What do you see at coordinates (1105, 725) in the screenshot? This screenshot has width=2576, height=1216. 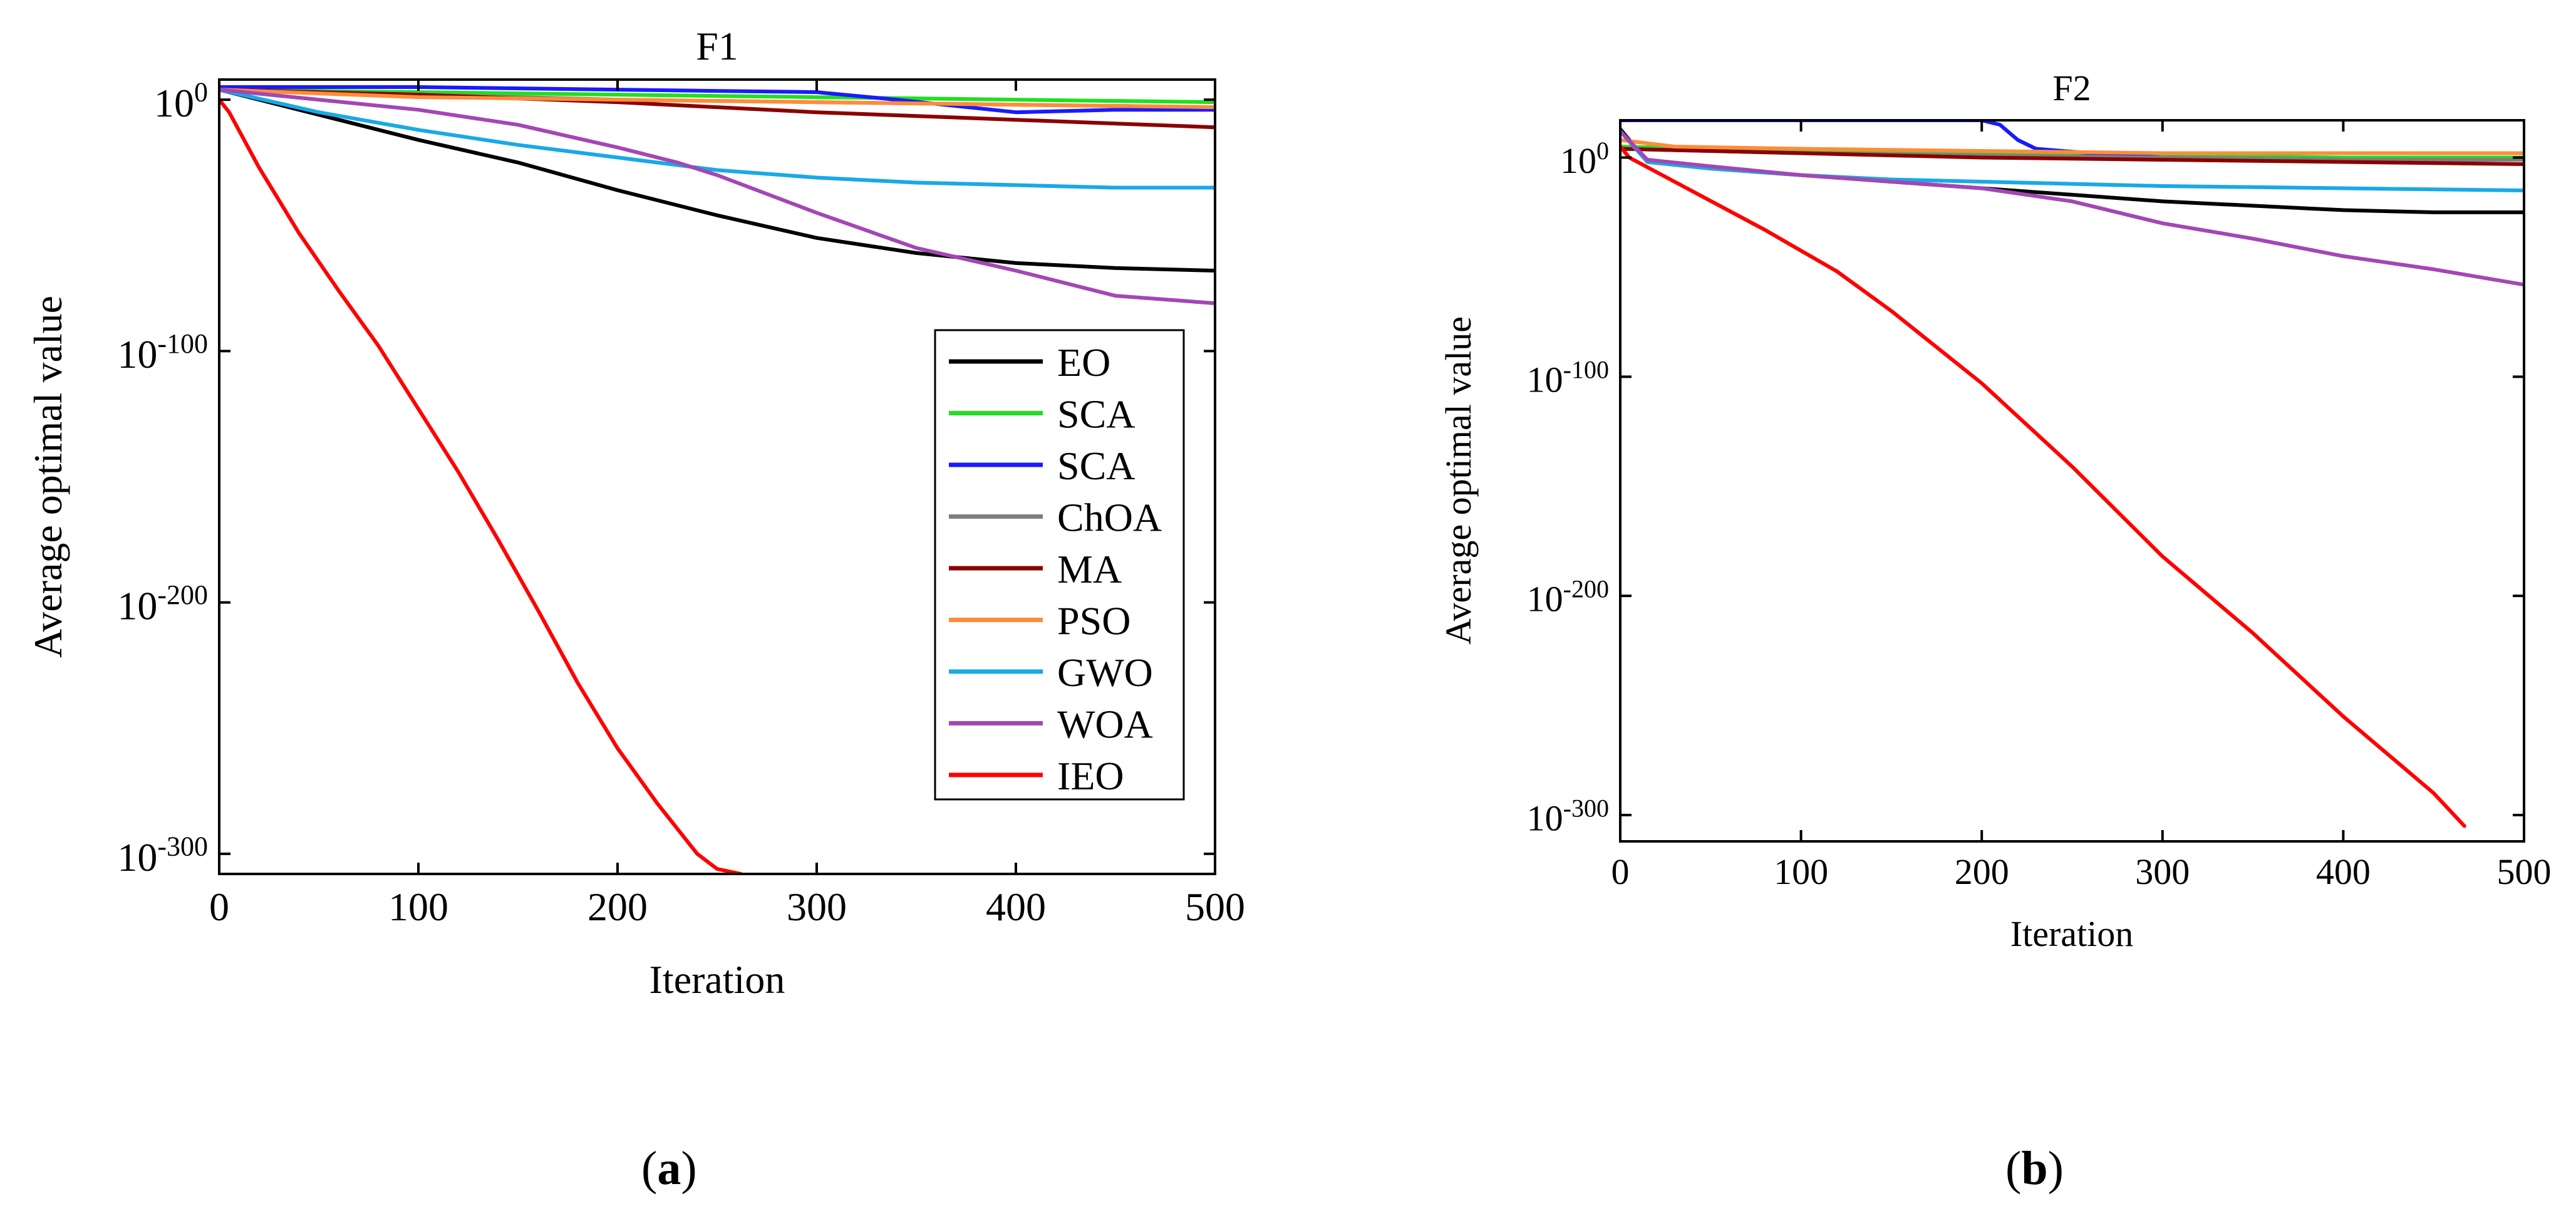 I see `legend-label-woa: WOA` at bounding box center [1105, 725].